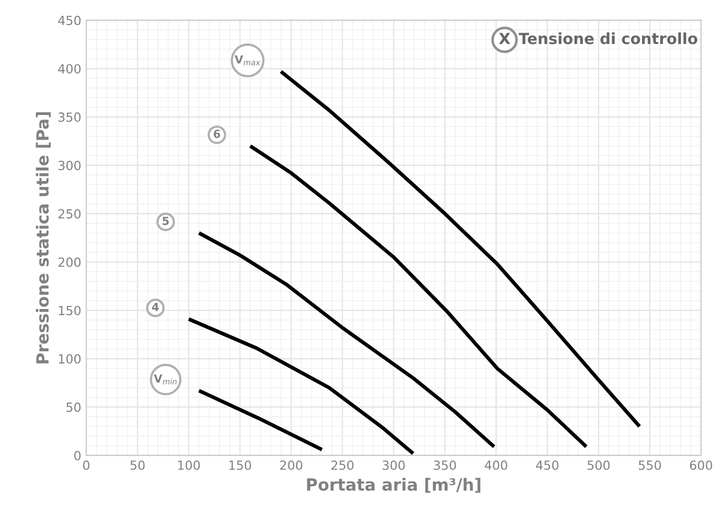  What do you see at coordinates (393, 465) in the screenshot?
I see `x-tick-label: 300` at bounding box center [393, 465].